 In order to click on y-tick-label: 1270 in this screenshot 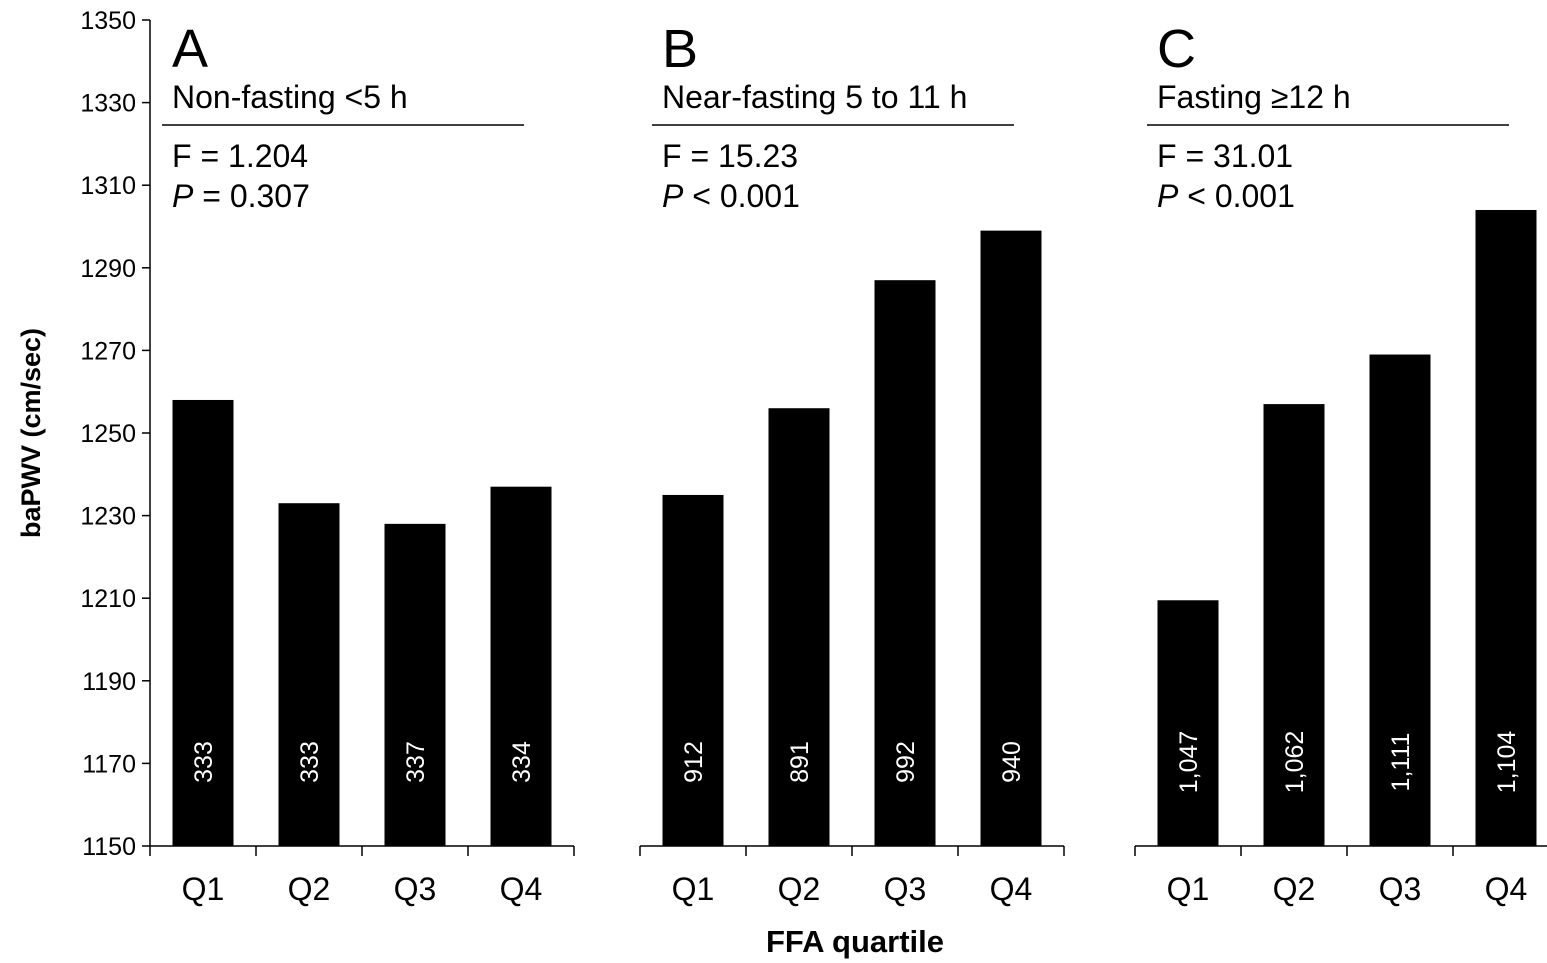, I will do `click(108, 351)`.